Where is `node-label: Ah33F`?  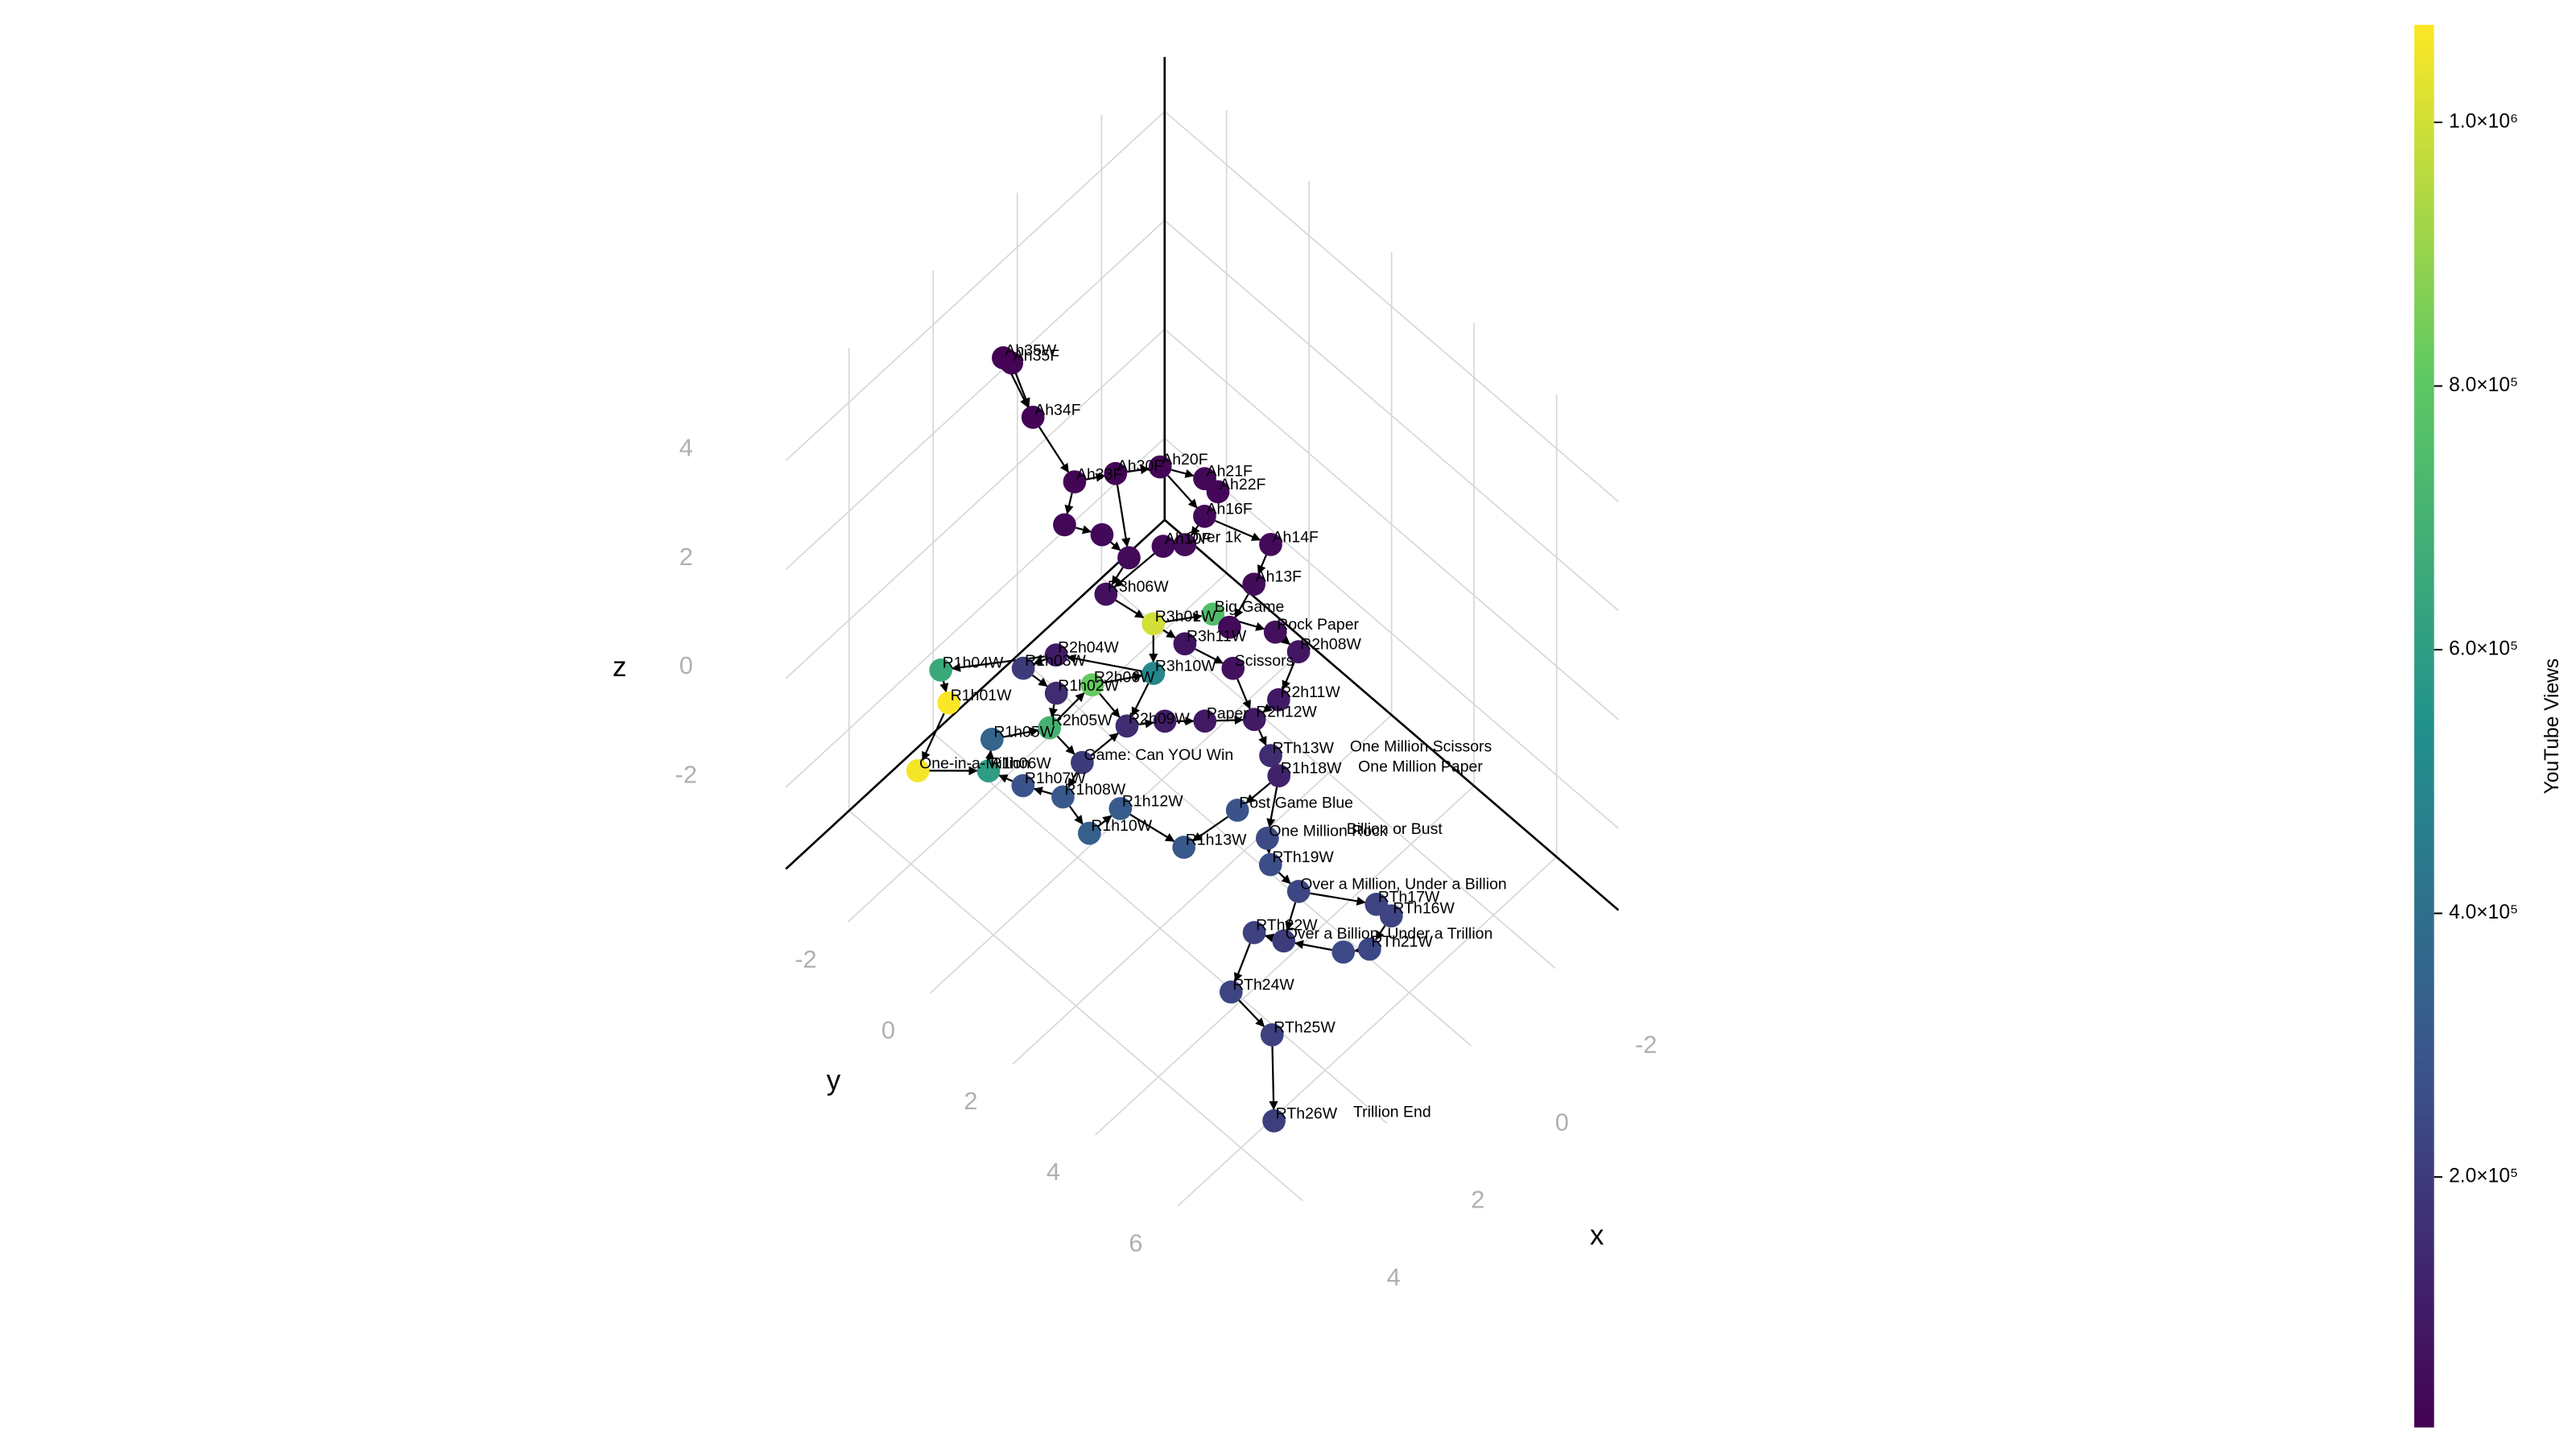 node-label: Ah33F is located at coordinates (1099, 474).